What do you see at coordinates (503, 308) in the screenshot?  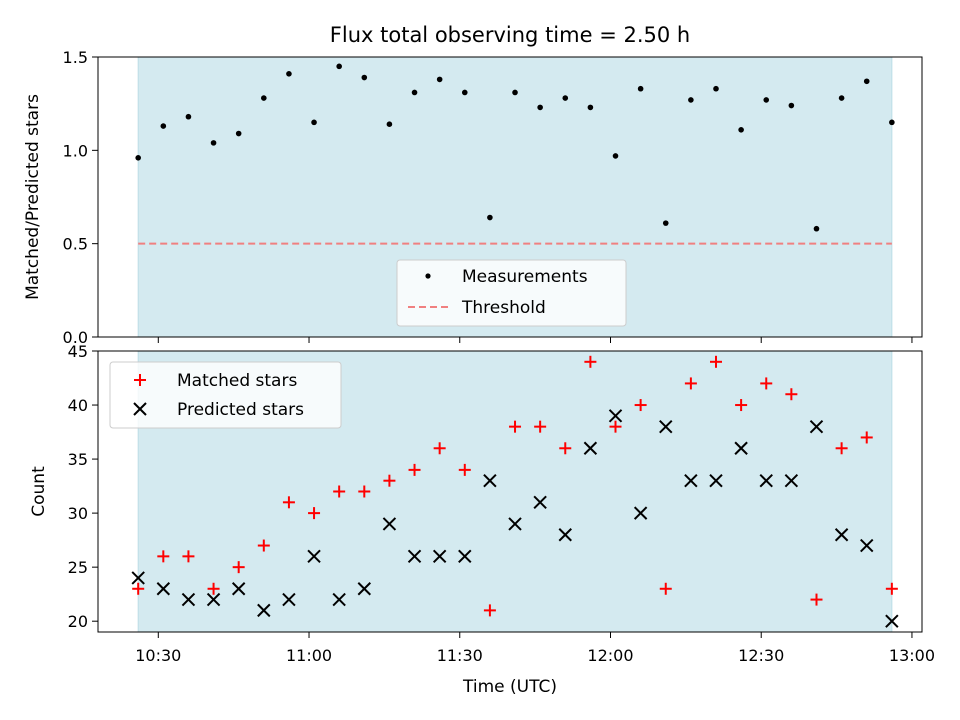 I see `legend-threshold-label: Threshold` at bounding box center [503, 308].